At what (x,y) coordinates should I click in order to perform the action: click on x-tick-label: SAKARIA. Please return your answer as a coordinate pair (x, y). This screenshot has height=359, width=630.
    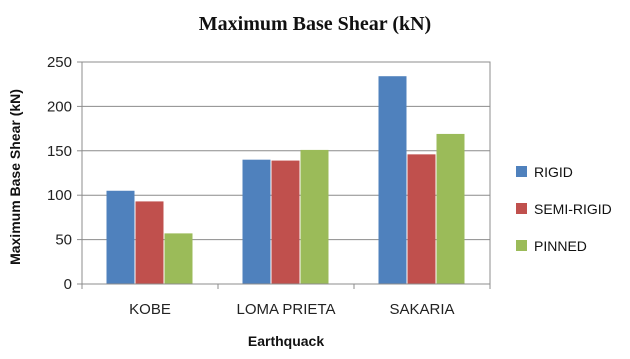
    Looking at the image, I should click on (421, 309).